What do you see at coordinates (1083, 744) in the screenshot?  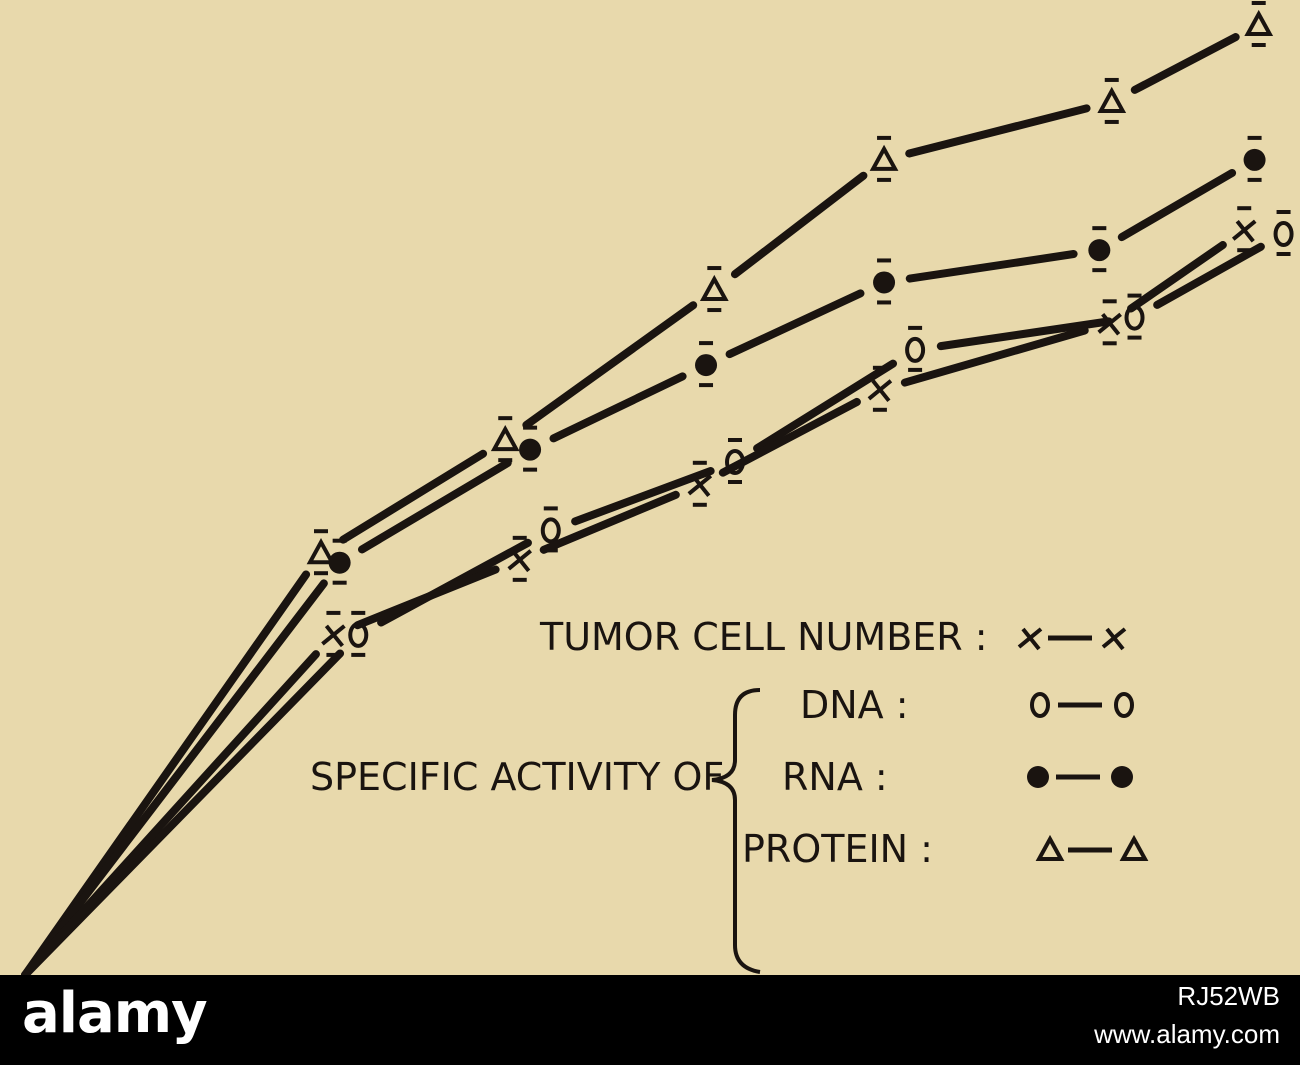 I see `legend-samples` at bounding box center [1083, 744].